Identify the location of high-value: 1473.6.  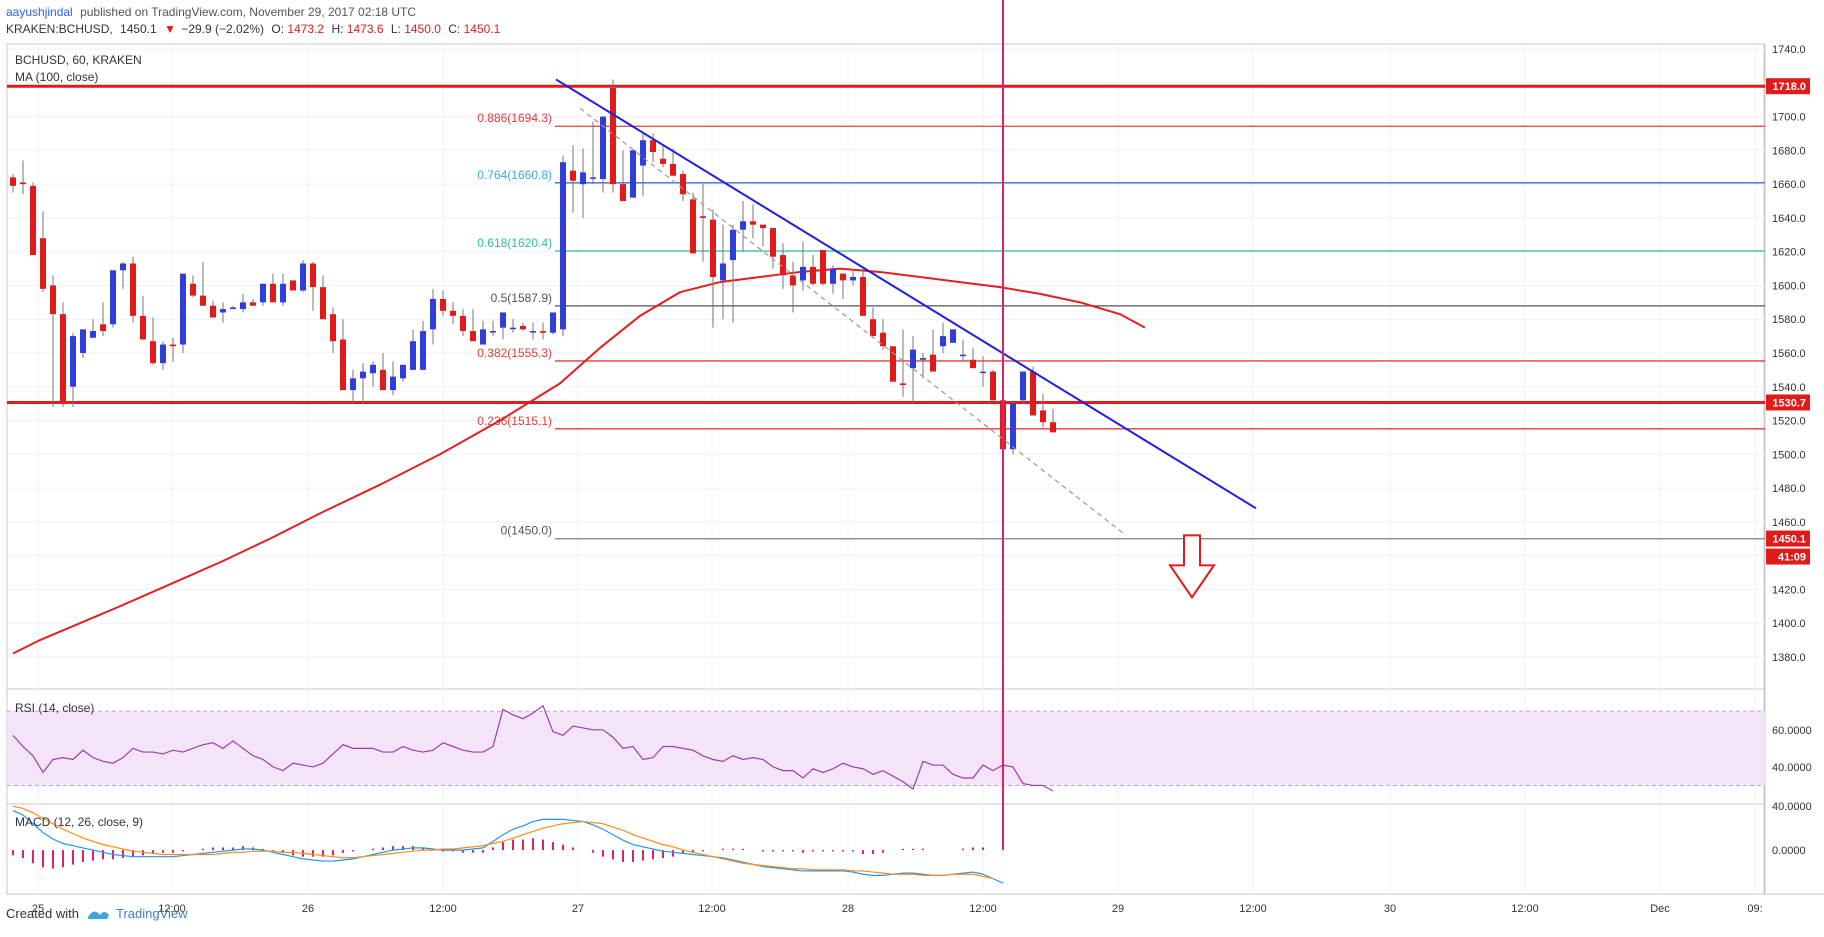
(365, 29).